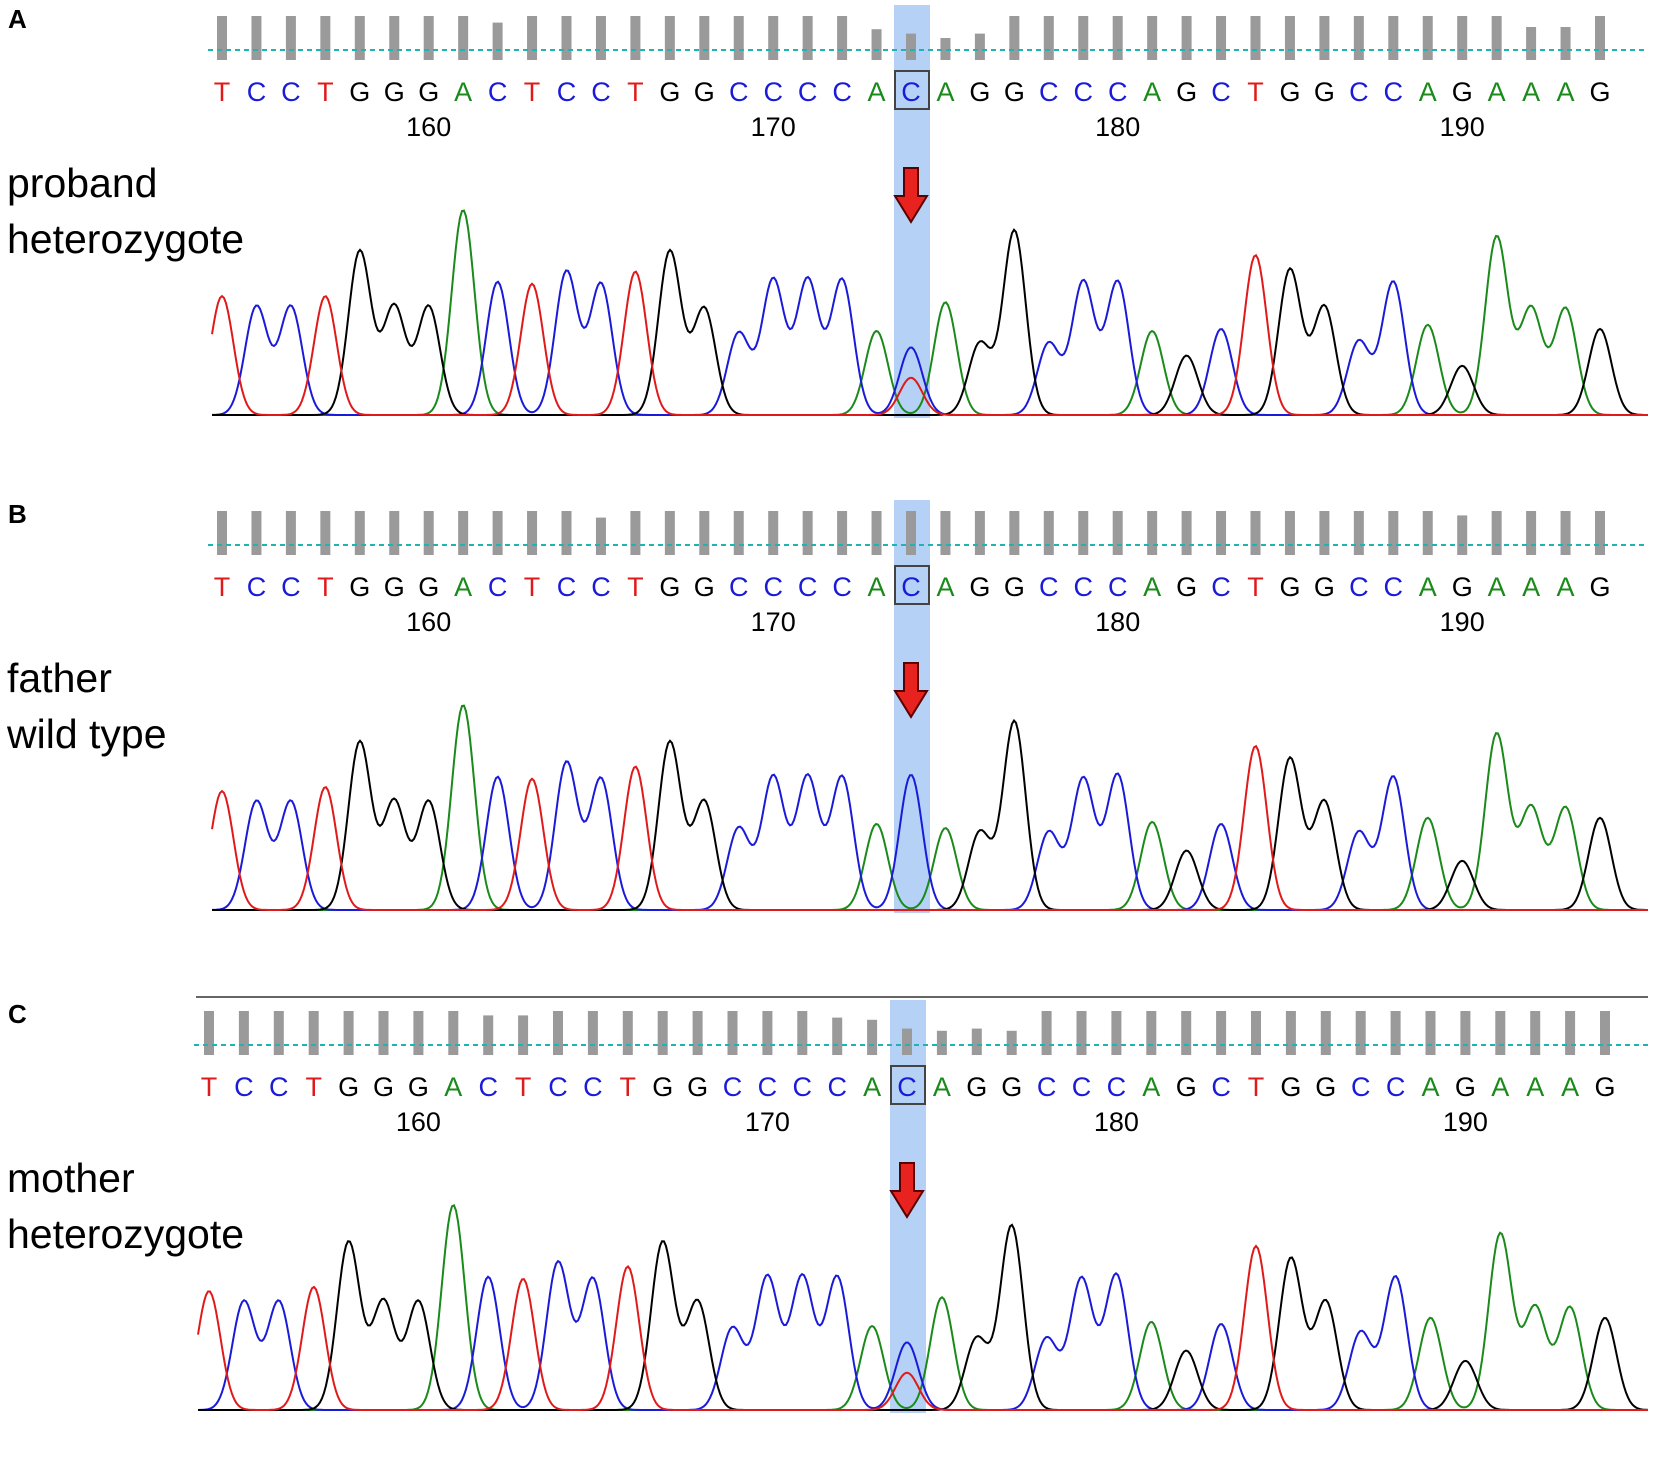 The width and height of the screenshot is (1654, 1475). I want to click on sample-label-line1: mother, so click(71, 1178).